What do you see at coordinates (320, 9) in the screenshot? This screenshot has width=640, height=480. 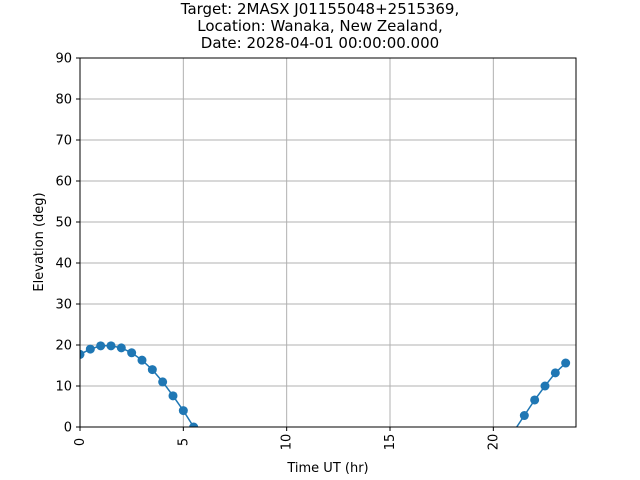 I see `chart-title-line-1: Target: 2MASX J01155048+2515369,` at bounding box center [320, 9].